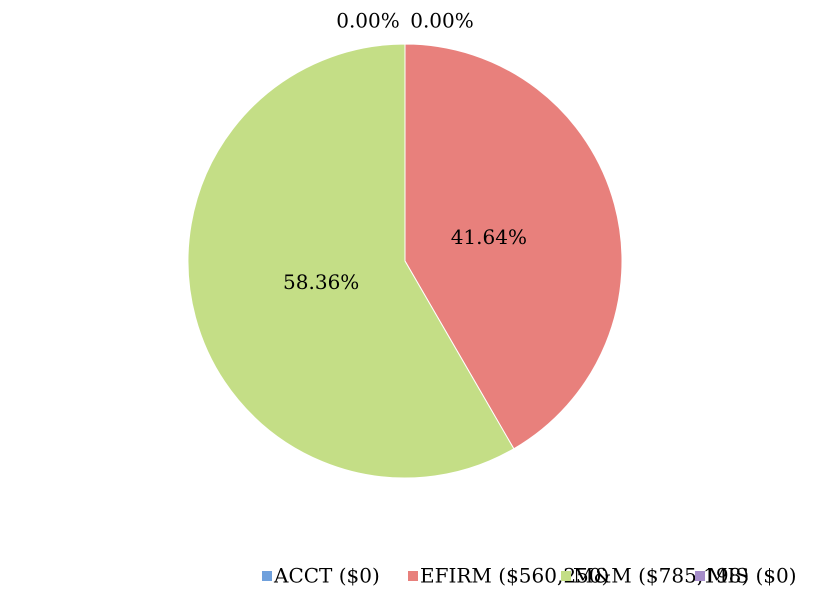 The image size is (817, 600). I want to click on legend-label: ACCT ($0), so click(326, 576).